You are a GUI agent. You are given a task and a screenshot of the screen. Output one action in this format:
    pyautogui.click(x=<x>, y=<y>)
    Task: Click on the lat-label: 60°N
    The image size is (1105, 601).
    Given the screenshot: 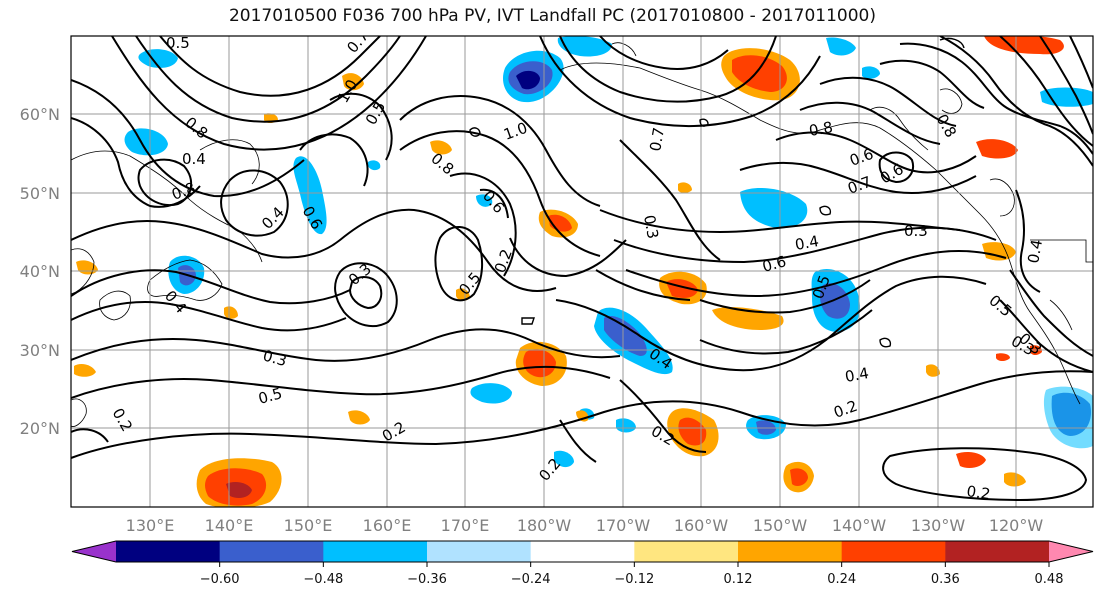 What is the action you would take?
    pyautogui.click(x=40, y=114)
    